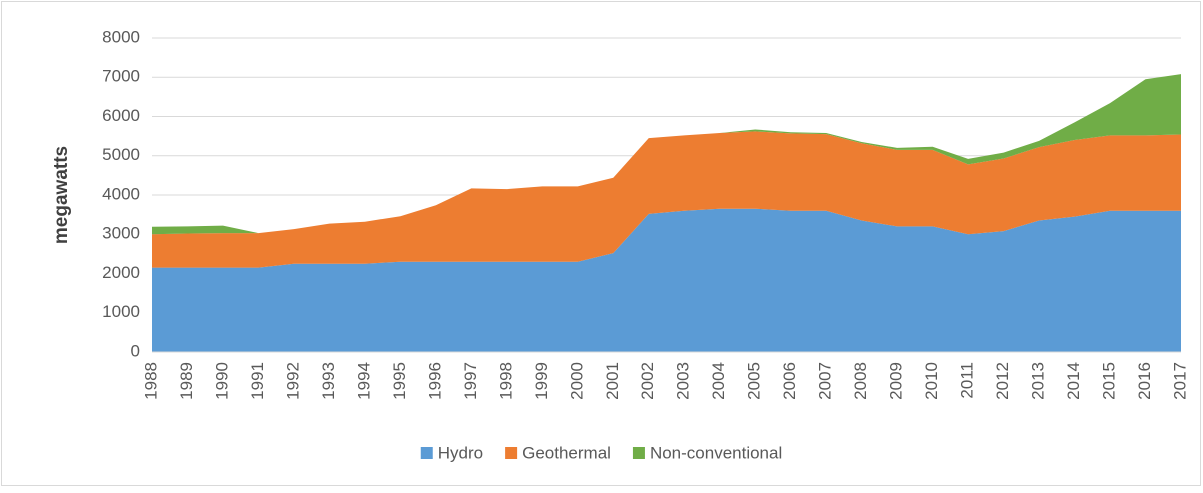  Describe the element at coordinates (896, 381) in the screenshot. I see `x-tick-label: 2009` at that location.